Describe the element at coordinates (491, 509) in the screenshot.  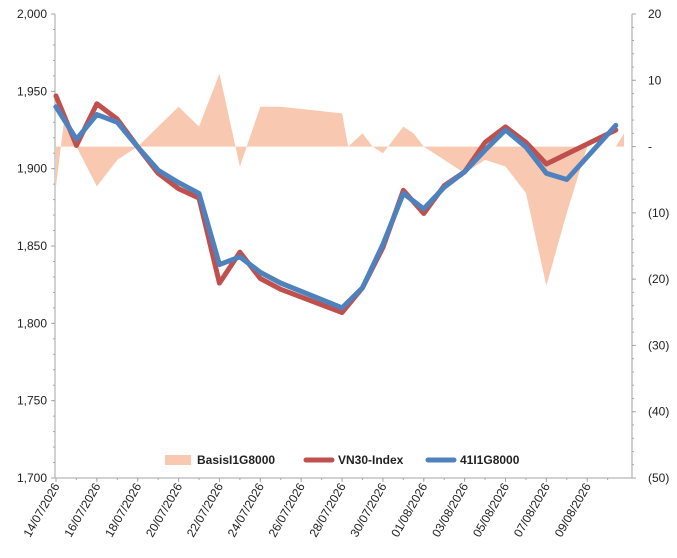
I see `x-tick-label: 05/08/2026` at that location.